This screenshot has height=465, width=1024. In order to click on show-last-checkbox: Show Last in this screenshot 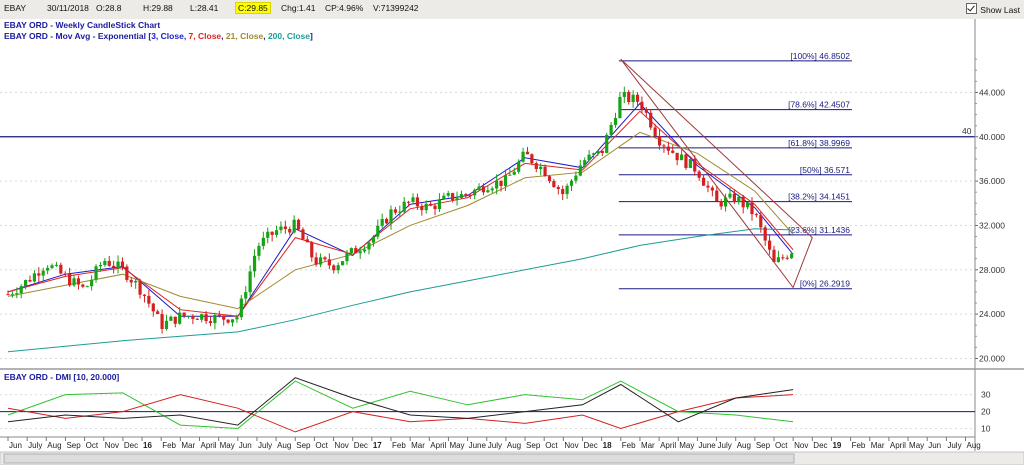, I will do `click(993, 9)`.